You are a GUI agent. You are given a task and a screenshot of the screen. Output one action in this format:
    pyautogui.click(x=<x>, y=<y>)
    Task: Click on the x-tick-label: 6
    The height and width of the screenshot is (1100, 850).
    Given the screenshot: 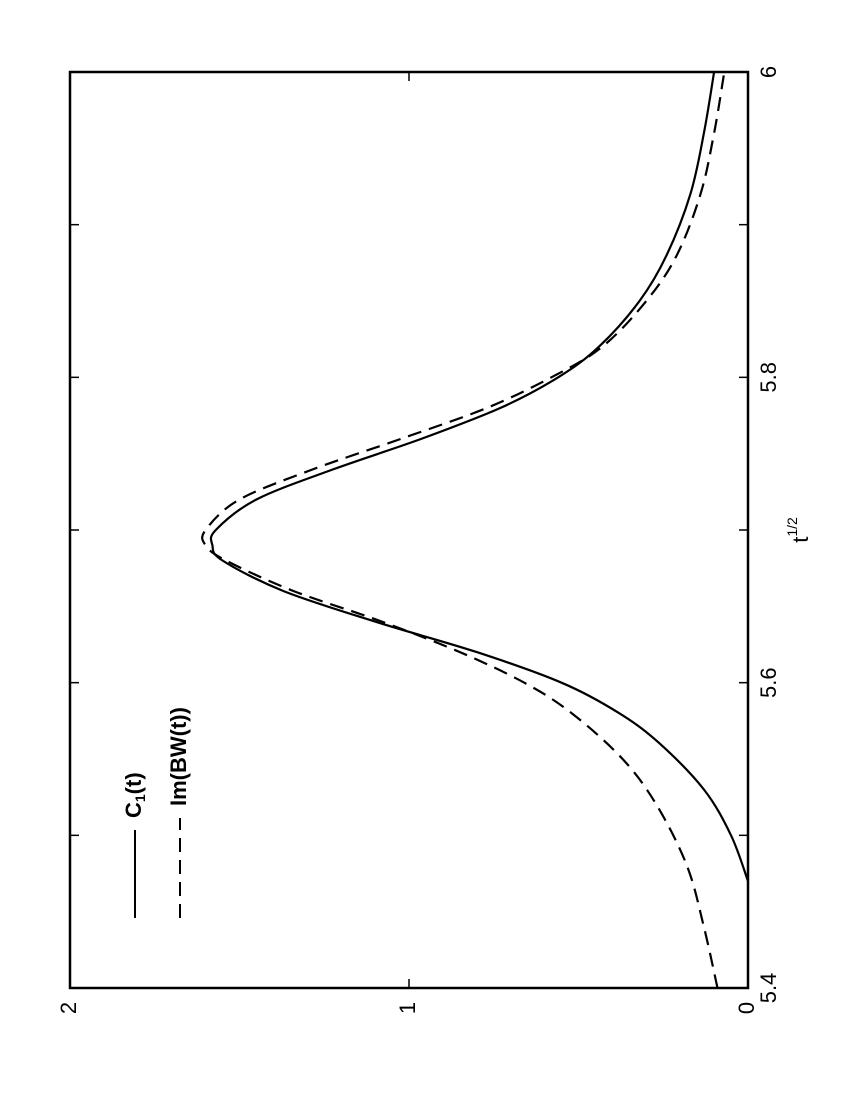 What is the action you would take?
    pyautogui.click(x=768, y=72)
    